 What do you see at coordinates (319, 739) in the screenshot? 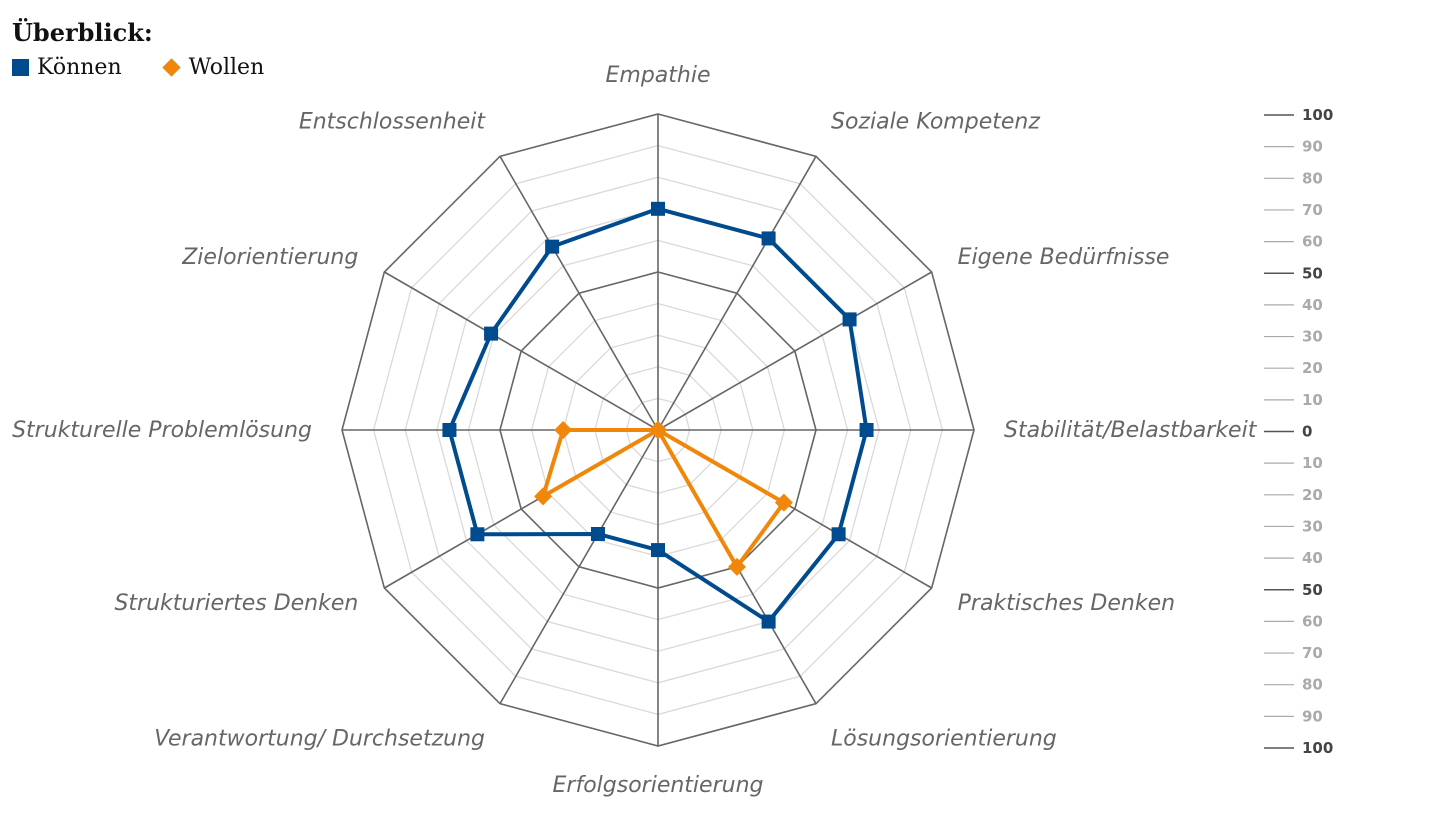
I see `axis-label-7: Verantwortung/ Durchsetzung` at bounding box center [319, 739].